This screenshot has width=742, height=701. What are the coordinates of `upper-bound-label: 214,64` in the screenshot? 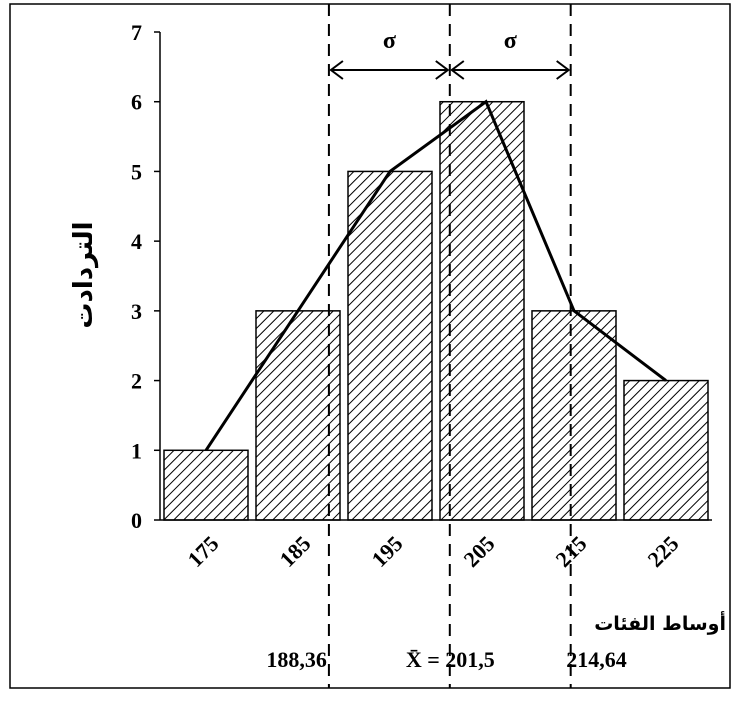 It's located at (596, 659).